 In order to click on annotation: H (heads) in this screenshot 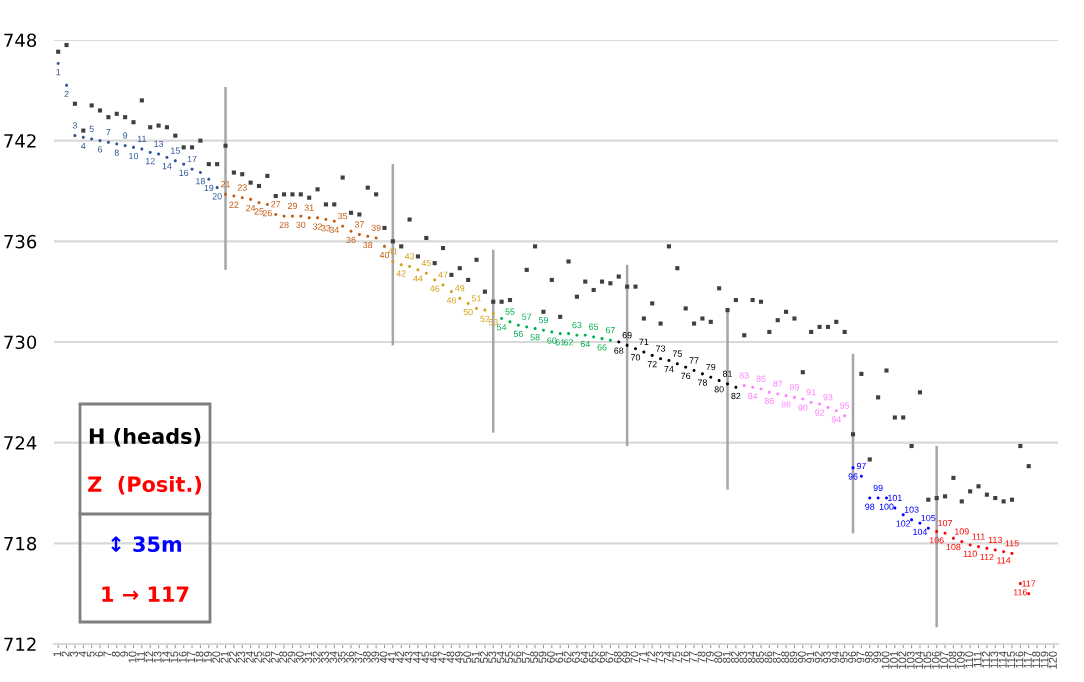, I will do `click(145, 437)`.